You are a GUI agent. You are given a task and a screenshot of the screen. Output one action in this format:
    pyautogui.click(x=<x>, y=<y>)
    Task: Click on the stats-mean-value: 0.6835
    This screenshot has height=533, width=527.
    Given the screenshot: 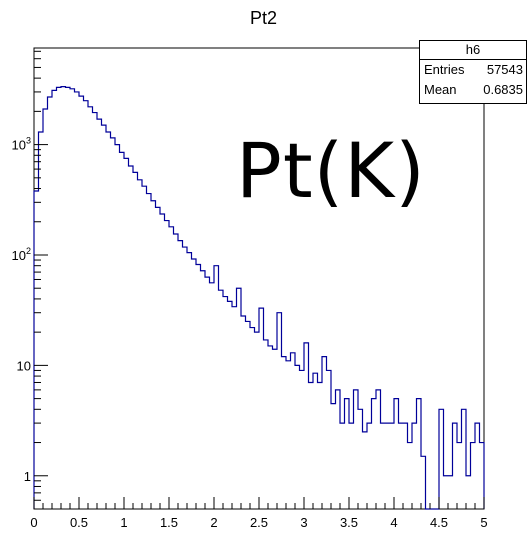 What is the action you would take?
    pyautogui.click(x=503, y=89)
    